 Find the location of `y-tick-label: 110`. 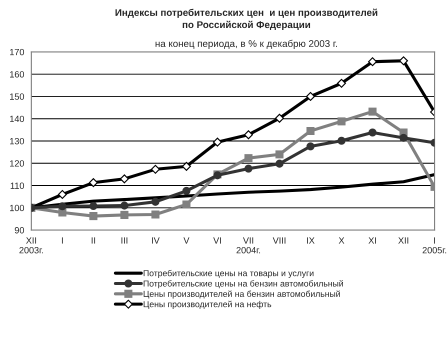

y-tick-label: 110 is located at coordinates (17, 185).